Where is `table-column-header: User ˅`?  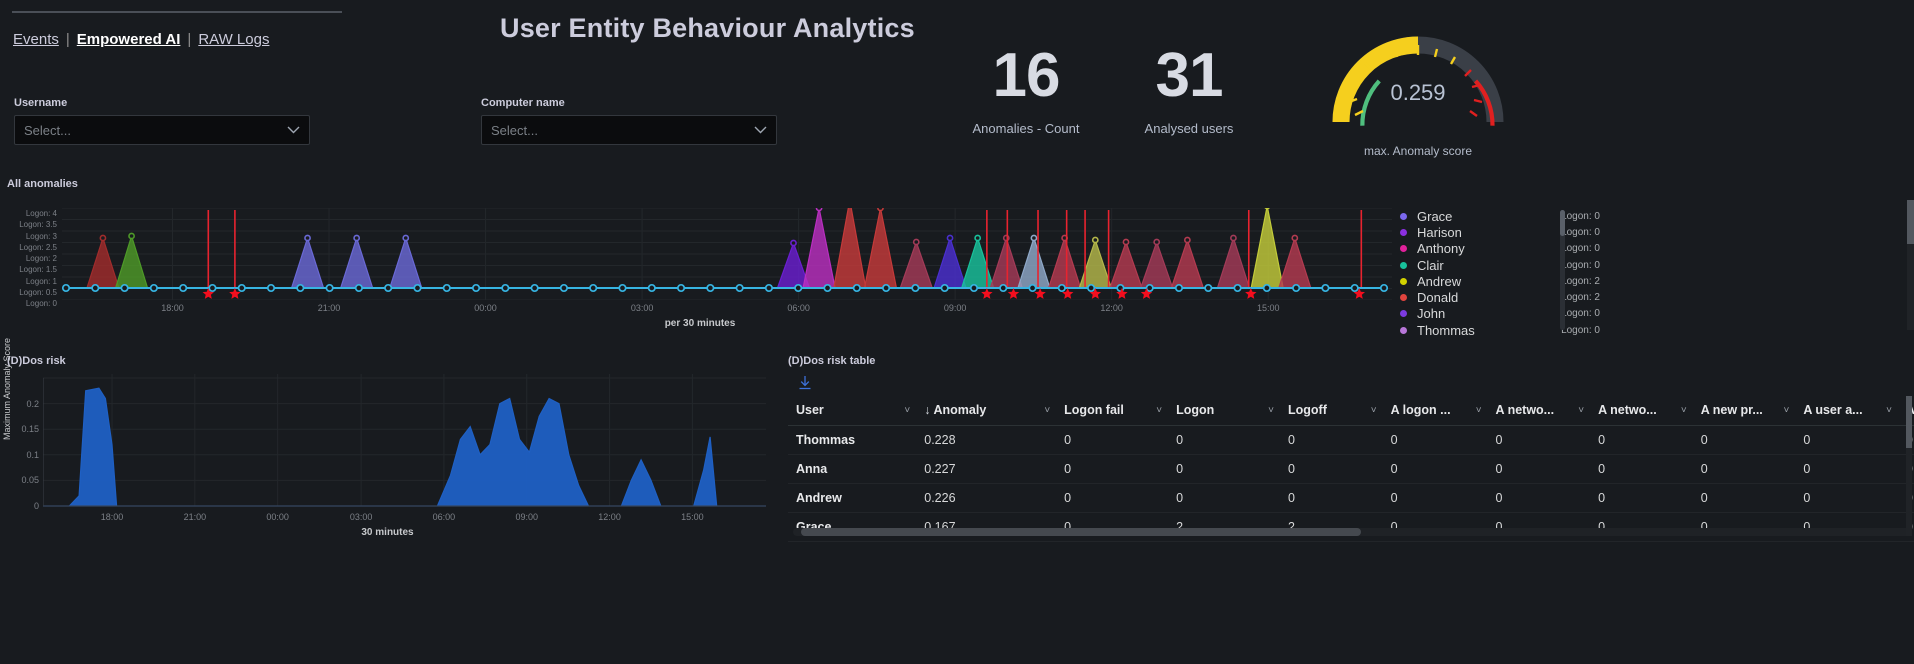 table-column-header: User ˅ is located at coordinates (852, 411).